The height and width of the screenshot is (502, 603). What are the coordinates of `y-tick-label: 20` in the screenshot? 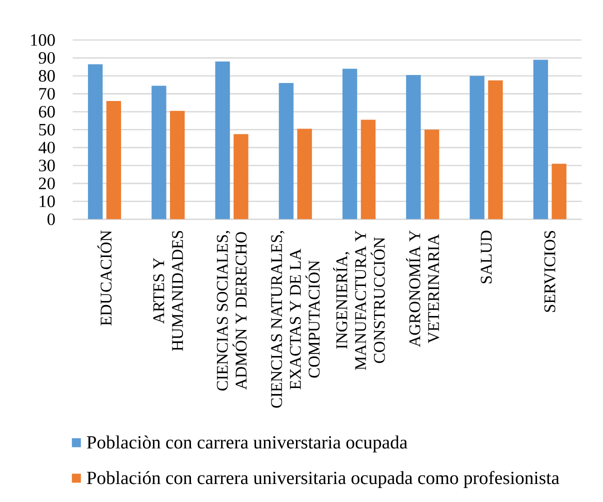 It's located at (46, 184).